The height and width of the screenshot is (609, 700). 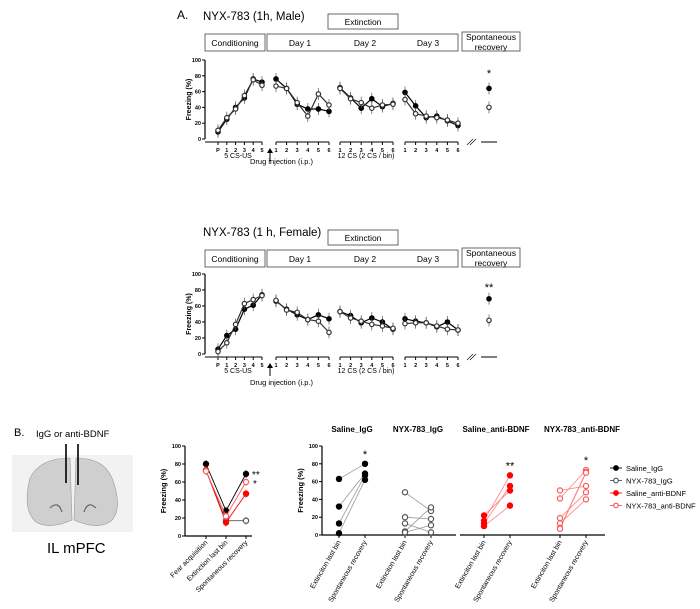 What do you see at coordinates (457, 366) in the screenshot?
I see `female-x-tick-label: 6` at bounding box center [457, 366].